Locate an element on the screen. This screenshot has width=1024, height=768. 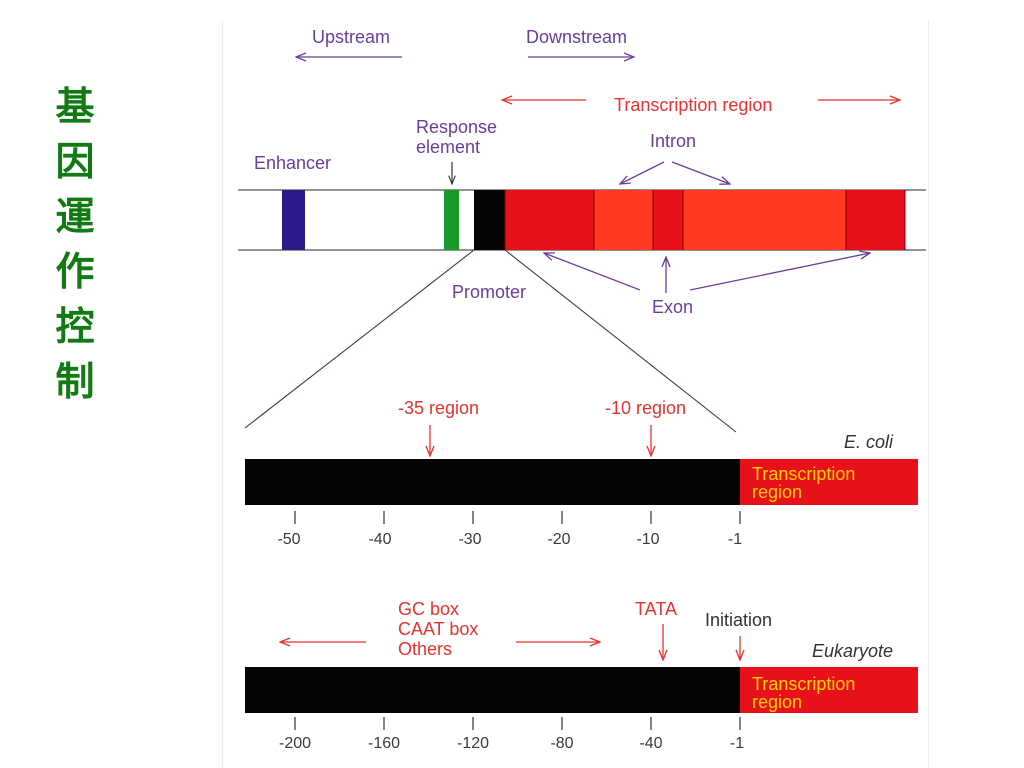
upstream-label: Upstream is located at coordinates (351, 37).